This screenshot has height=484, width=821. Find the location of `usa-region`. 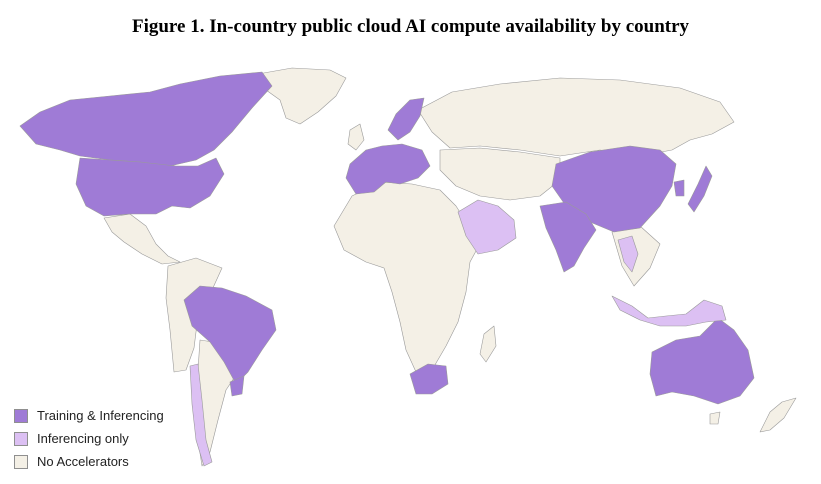

usa-region is located at coordinates (150, 187).